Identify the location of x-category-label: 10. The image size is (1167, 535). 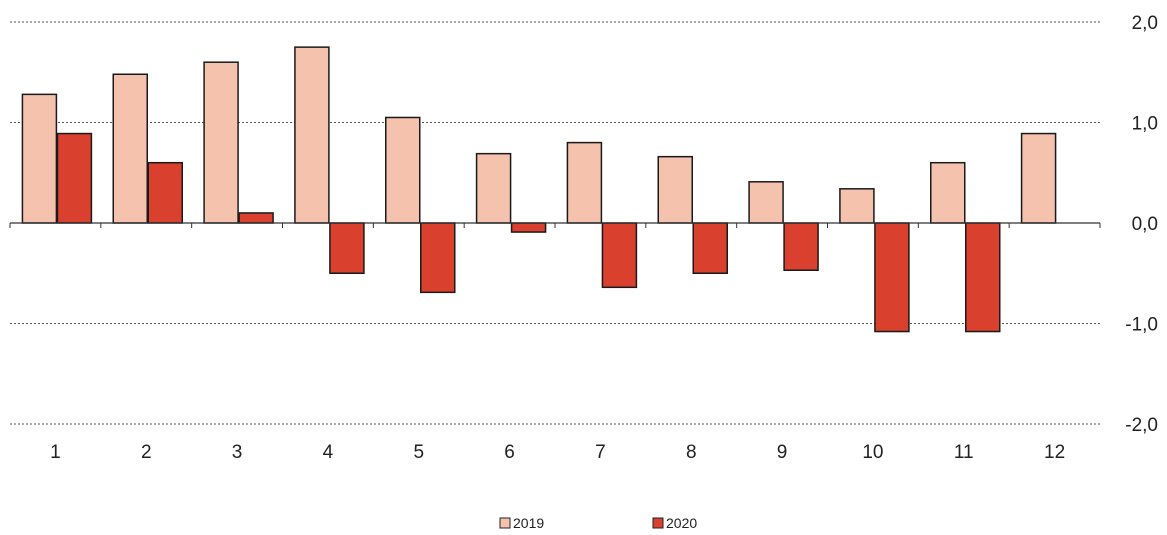
(872, 452).